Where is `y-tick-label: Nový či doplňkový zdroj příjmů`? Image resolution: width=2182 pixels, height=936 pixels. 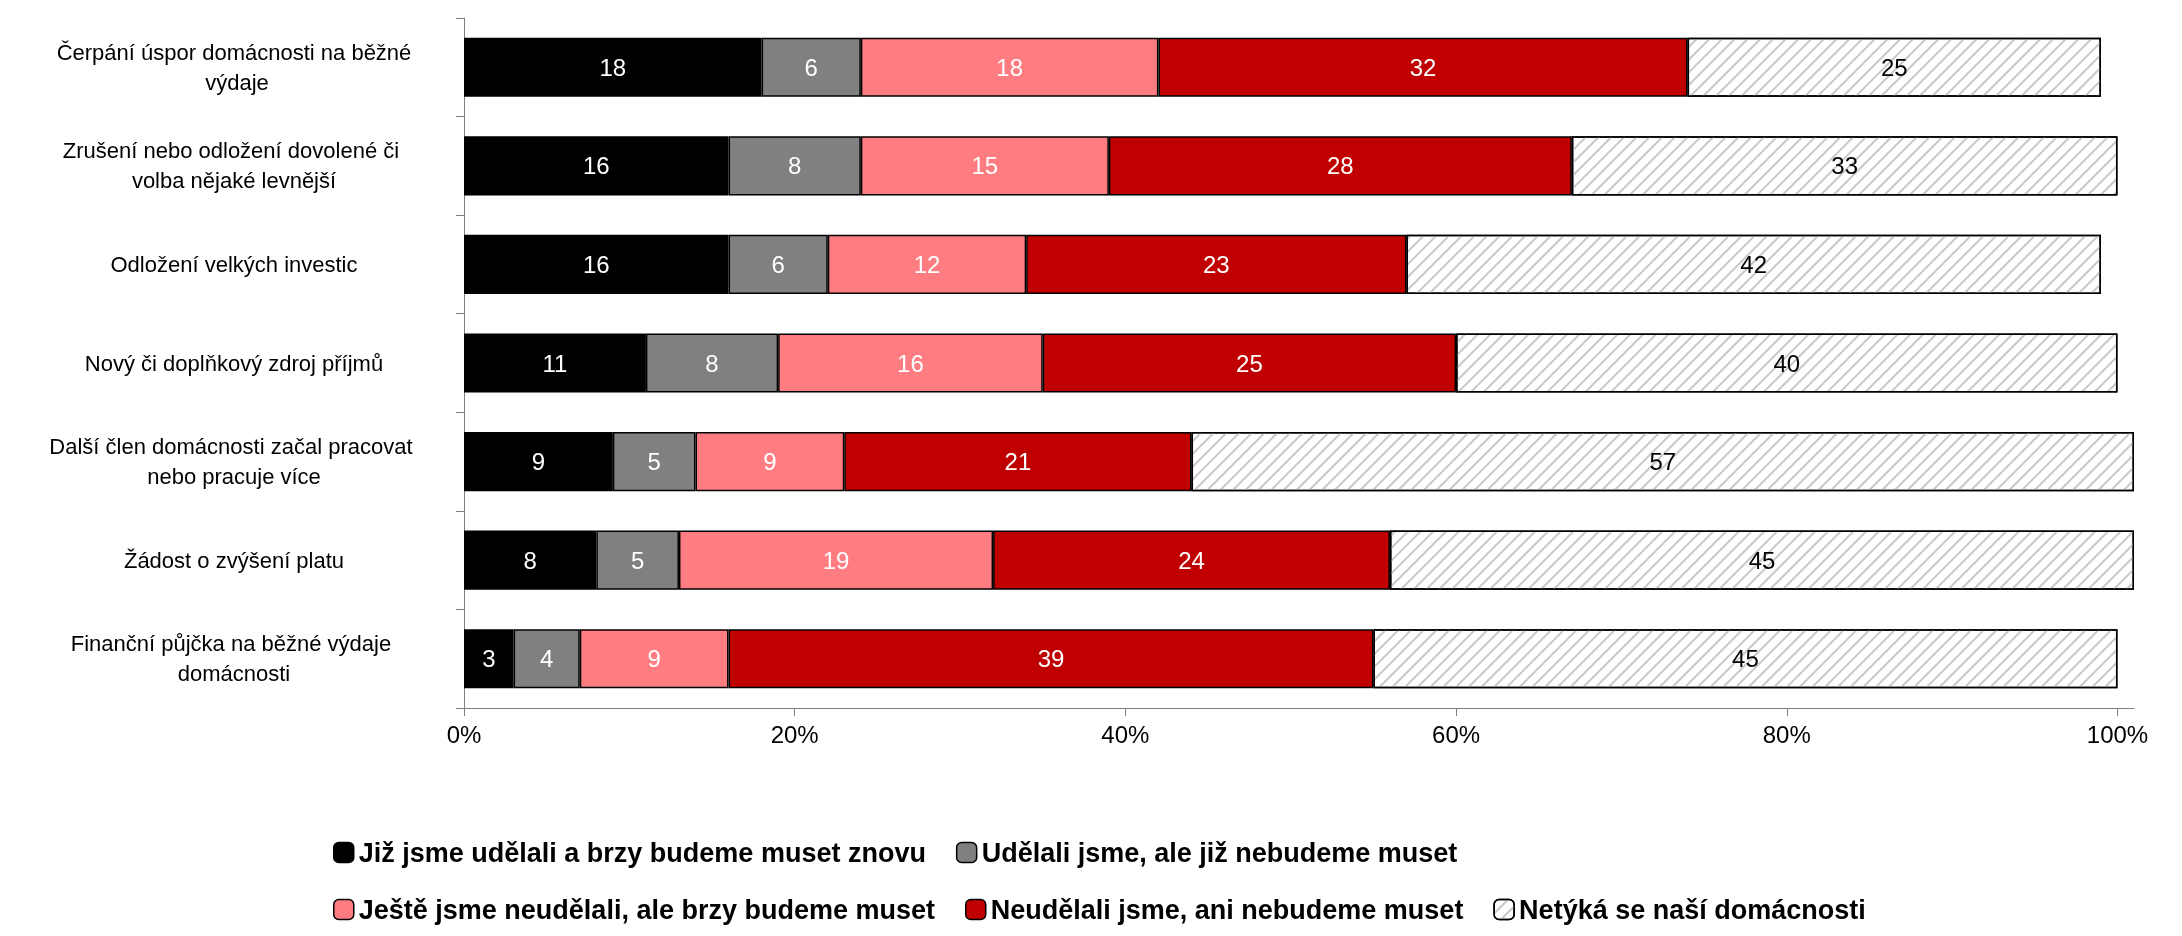
y-tick-label: Nový či doplňkový zdroj příjmů is located at coordinates (234, 363).